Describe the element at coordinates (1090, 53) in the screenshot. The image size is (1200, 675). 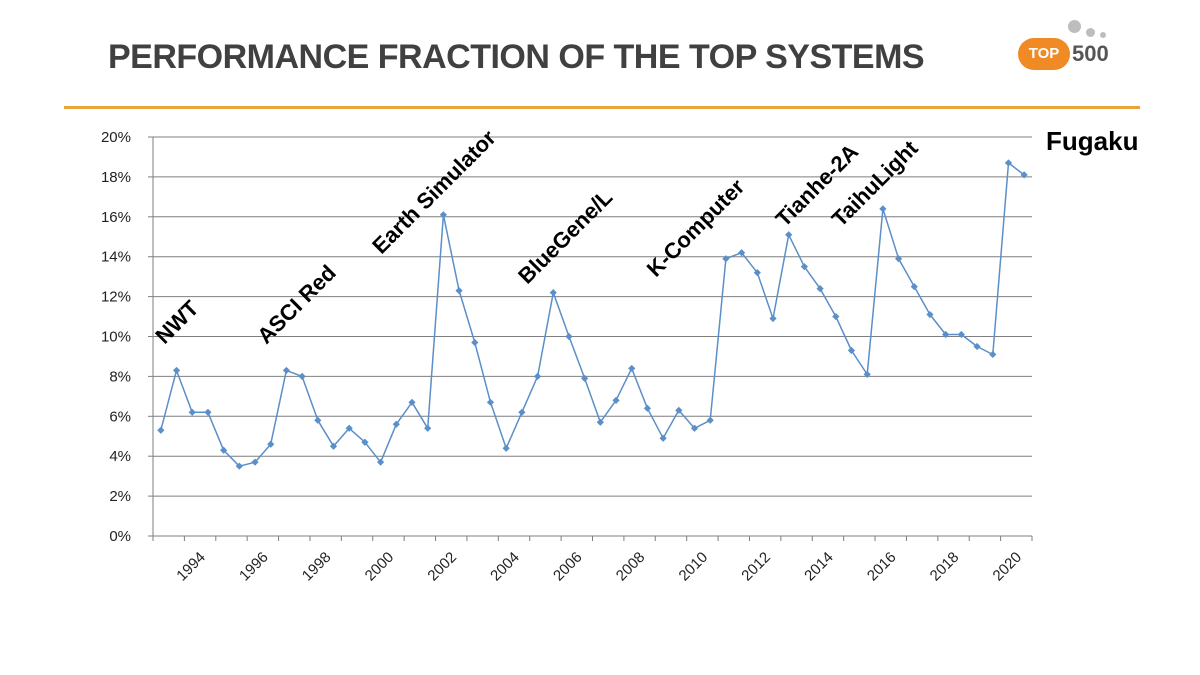
I see `logo-number: 500` at that location.